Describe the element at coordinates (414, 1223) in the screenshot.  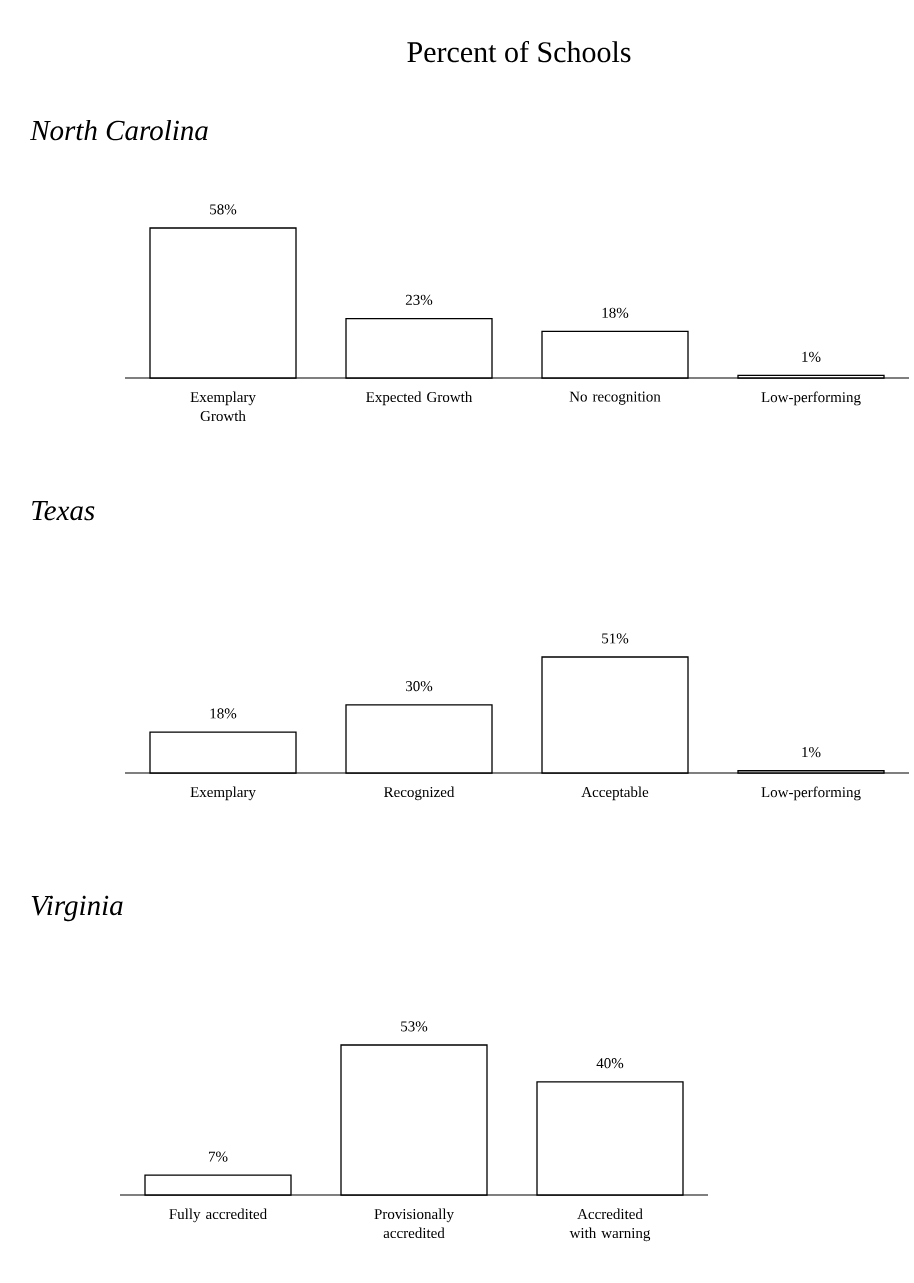
I see `x-tick-label: Provisionally accredited` at that location.